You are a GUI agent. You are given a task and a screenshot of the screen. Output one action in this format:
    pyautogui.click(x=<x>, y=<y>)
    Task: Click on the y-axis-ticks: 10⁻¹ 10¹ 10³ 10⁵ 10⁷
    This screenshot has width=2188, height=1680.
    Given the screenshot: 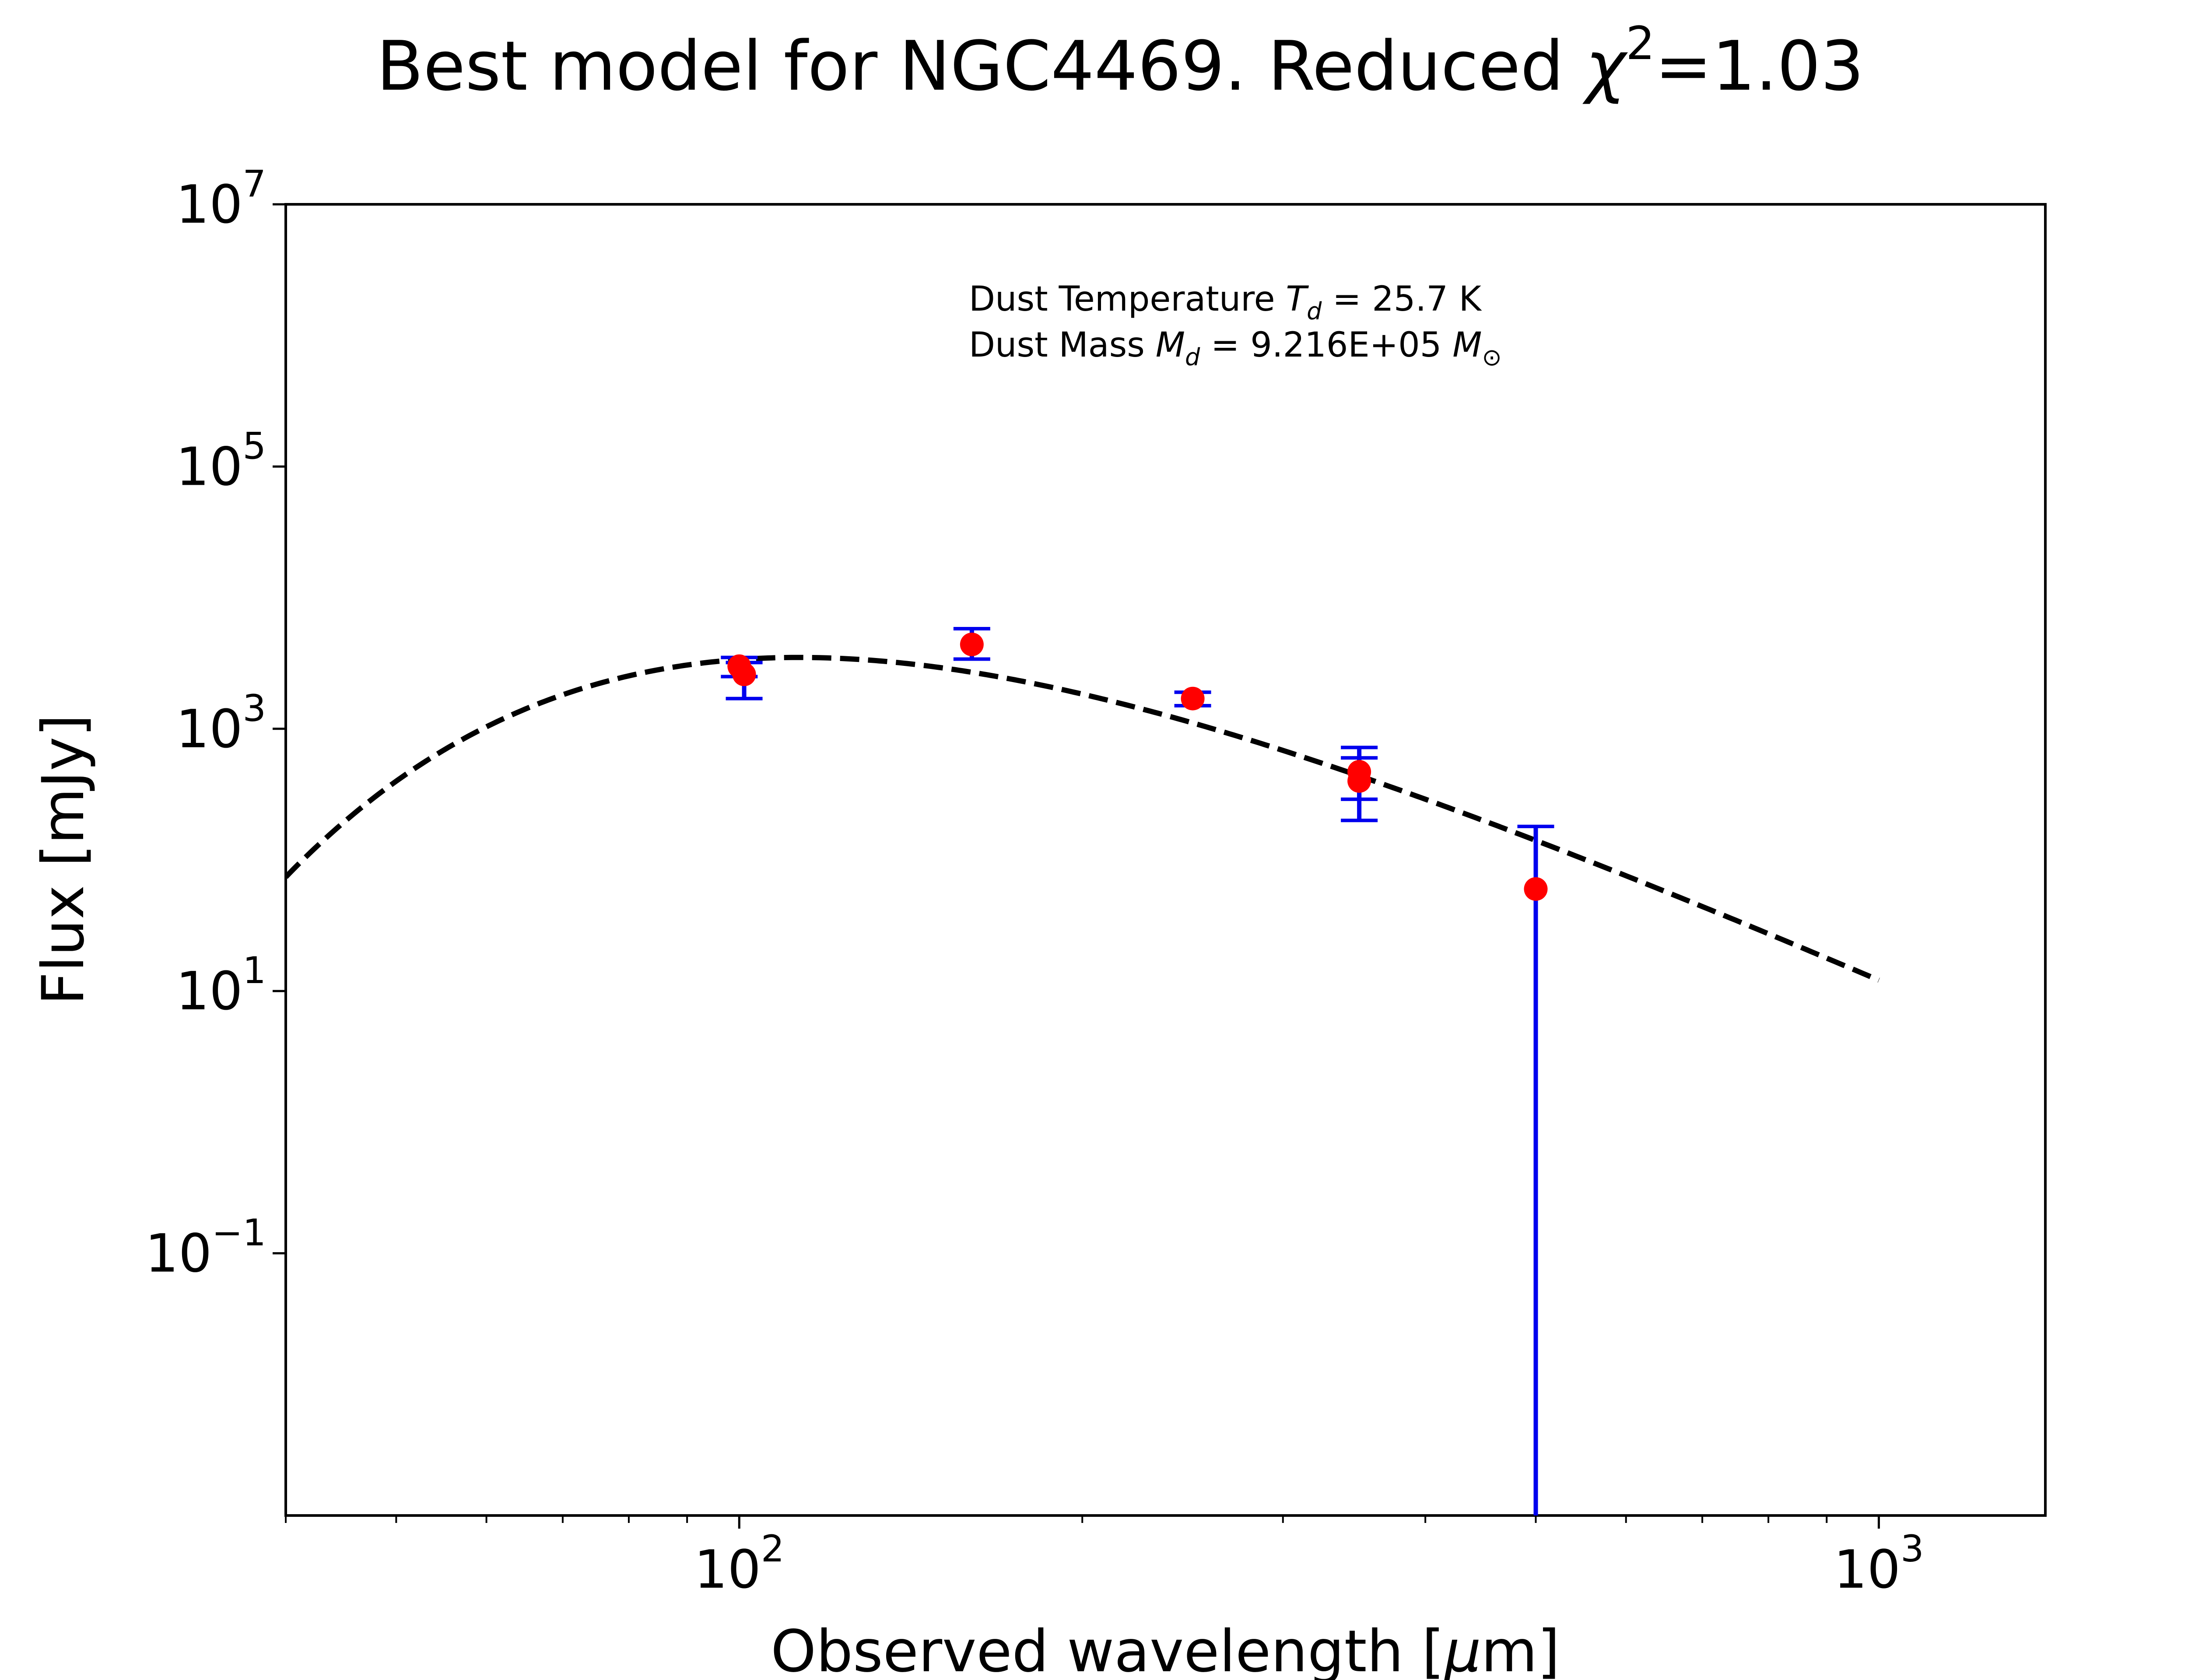 What is the action you would take?
    pyautogui.click(x=215, y=723)
    